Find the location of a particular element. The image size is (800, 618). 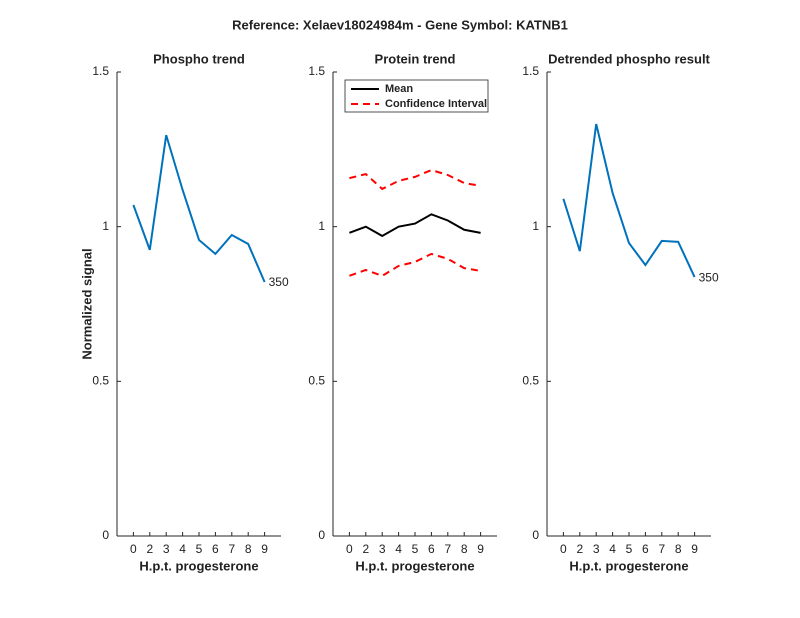

y-axis-label: Normalized signal is located at coordinates (86, 303).